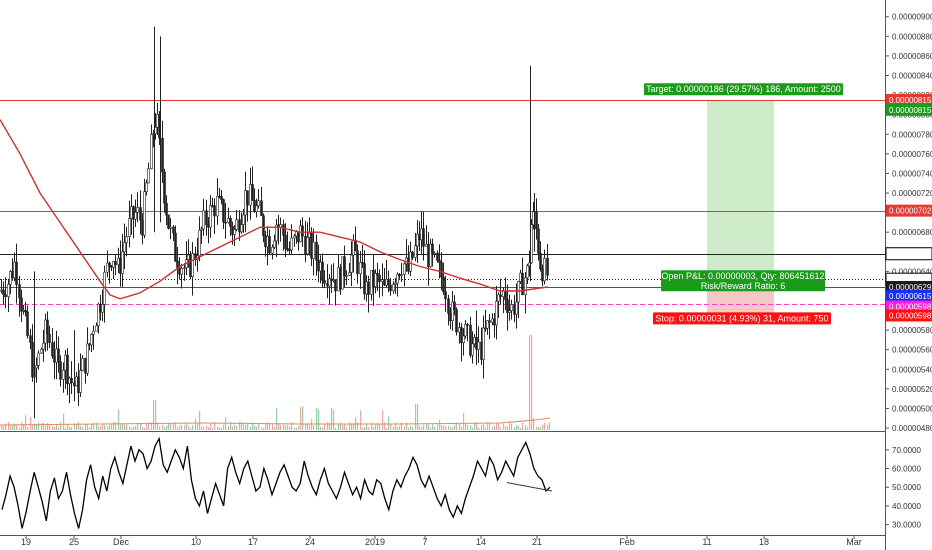  What do you see at coordinates (912, 408) in the screenshot?
I see `y-tick-label-1: 0.00000500` at bounding box center [912, 408].